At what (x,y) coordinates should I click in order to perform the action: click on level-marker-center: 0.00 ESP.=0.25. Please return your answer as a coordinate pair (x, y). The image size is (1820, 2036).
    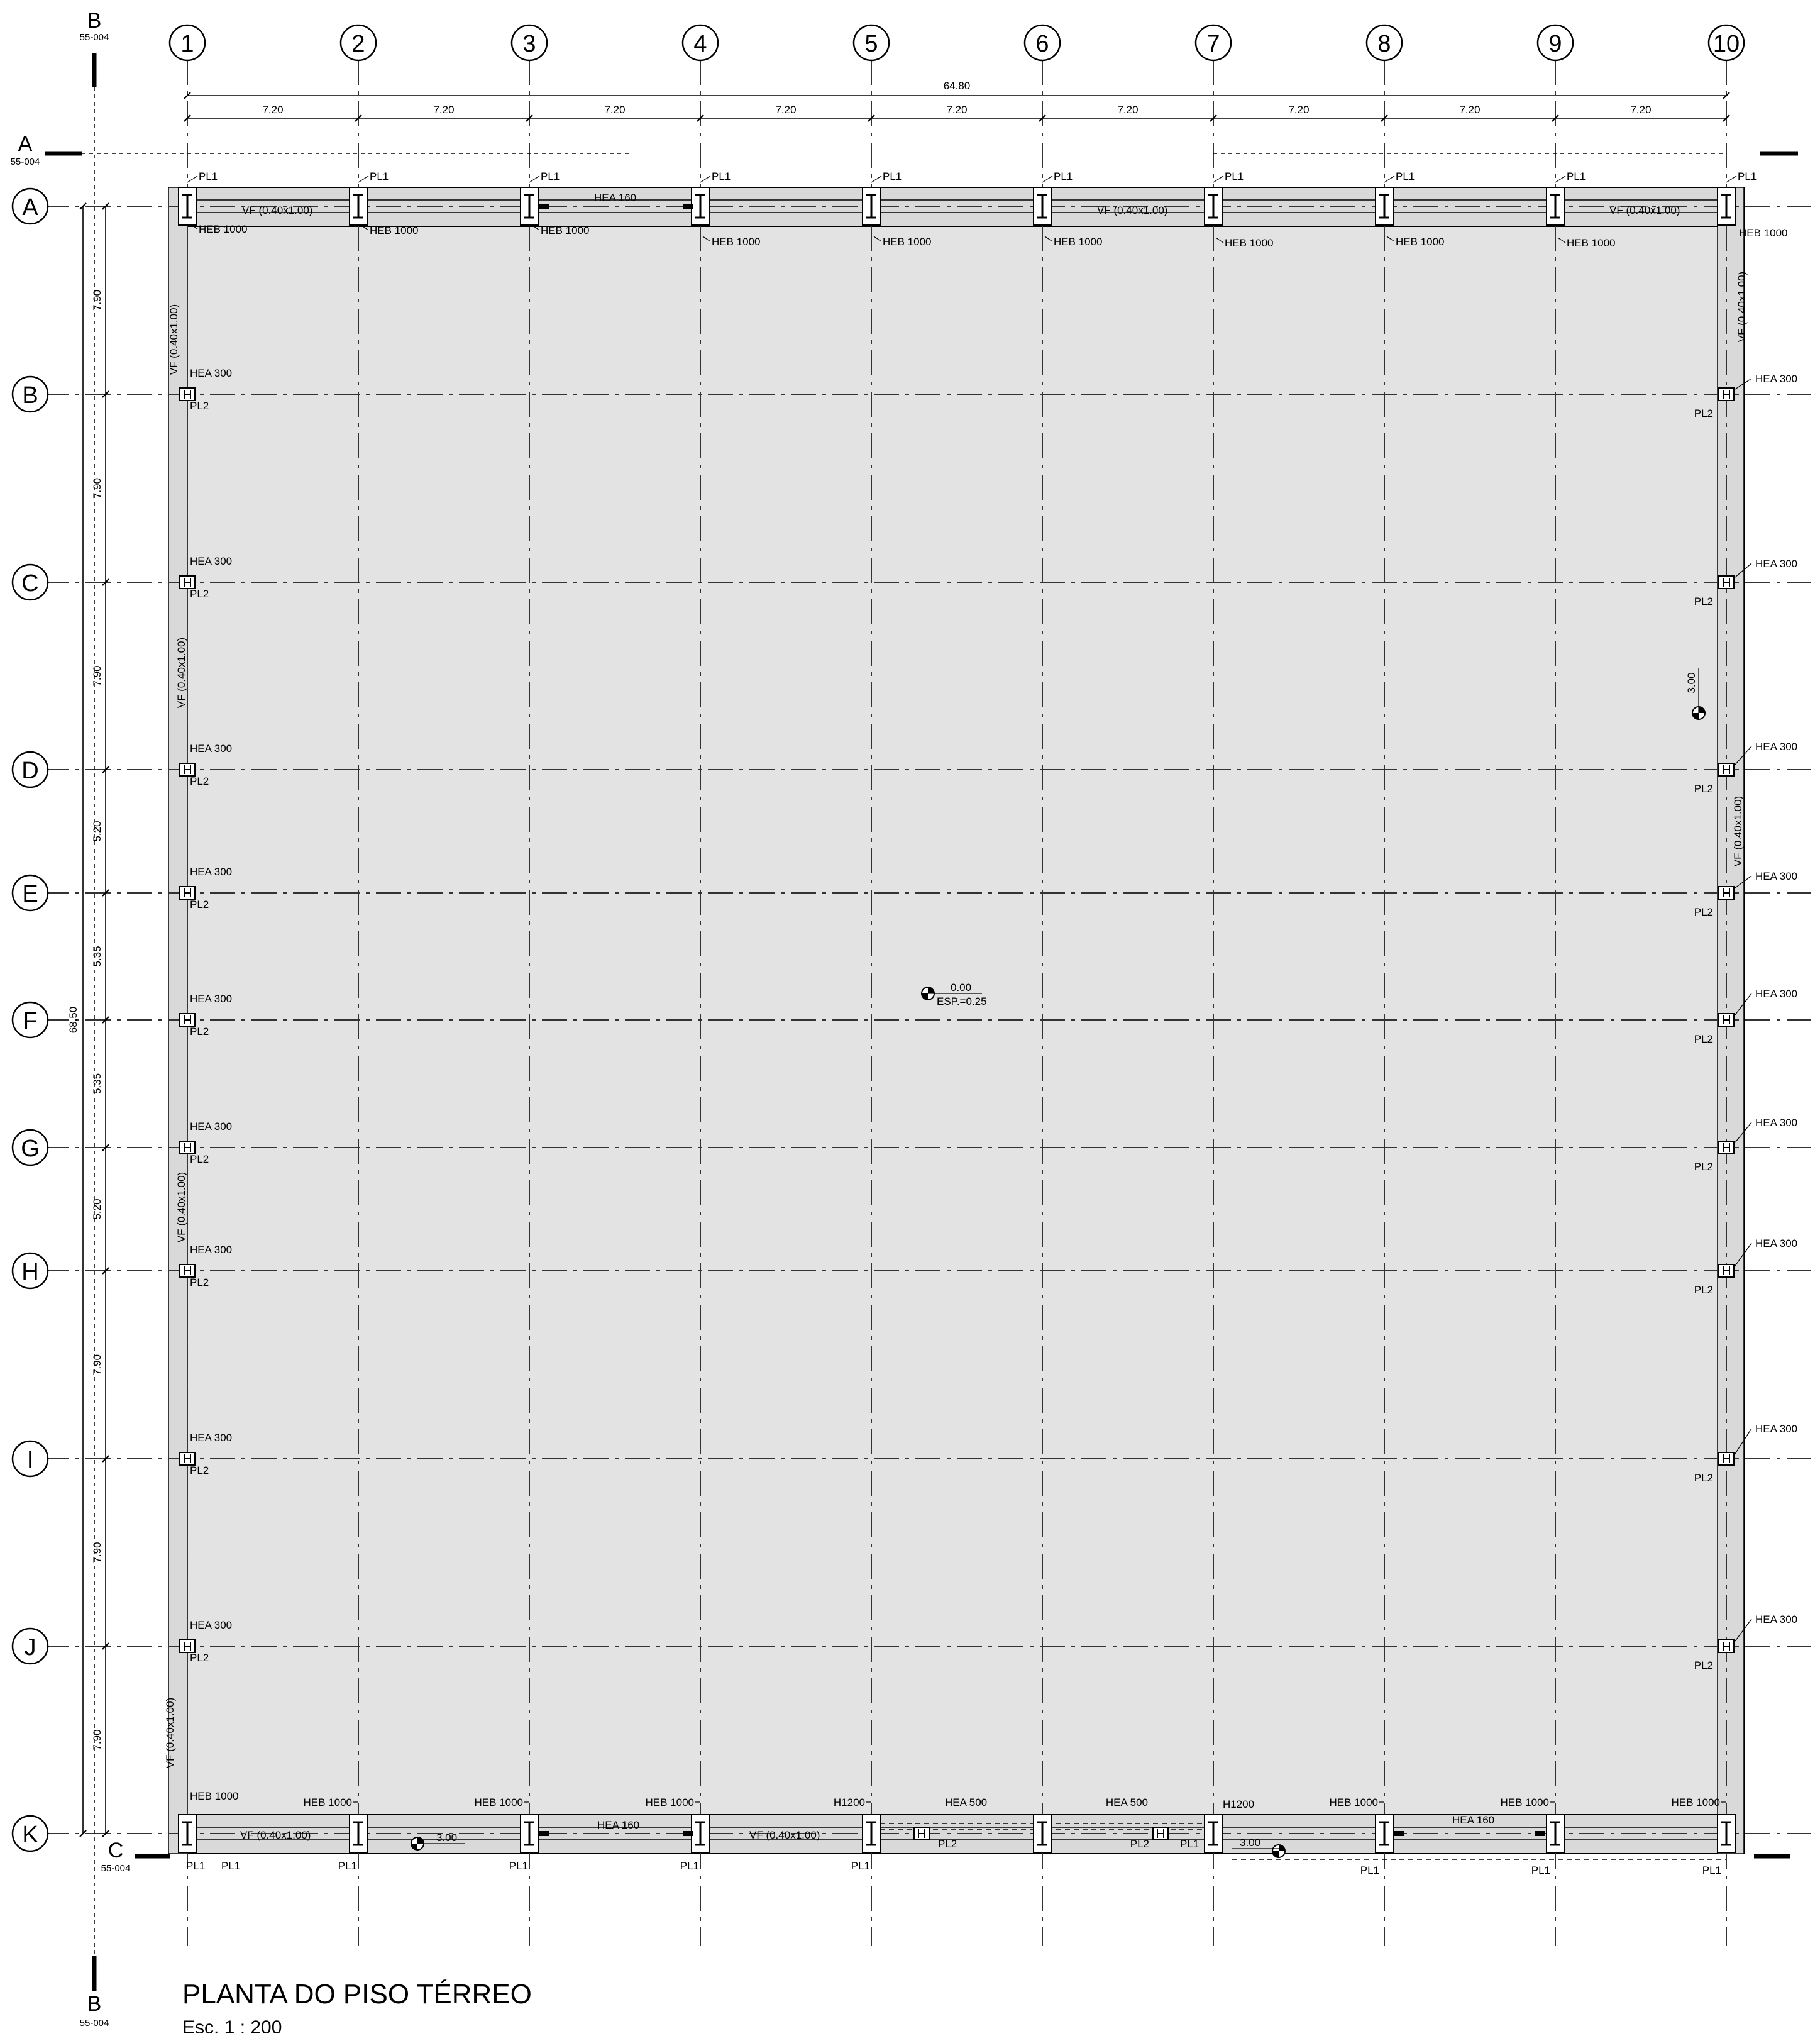
    Looking at the image, I should click on (954, 994).